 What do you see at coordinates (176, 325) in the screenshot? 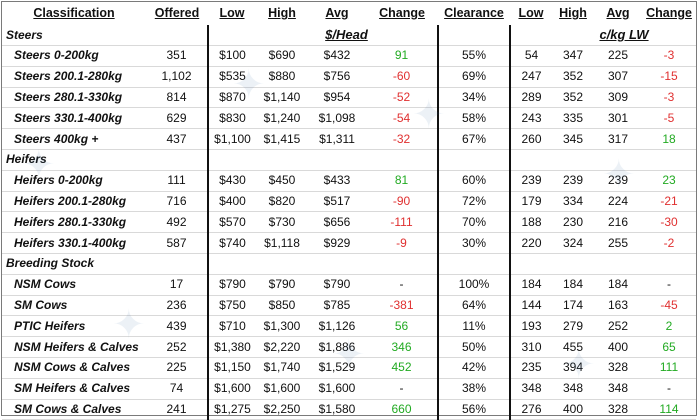
I see `cell-offered: 439` at bounding box center [176, 325].